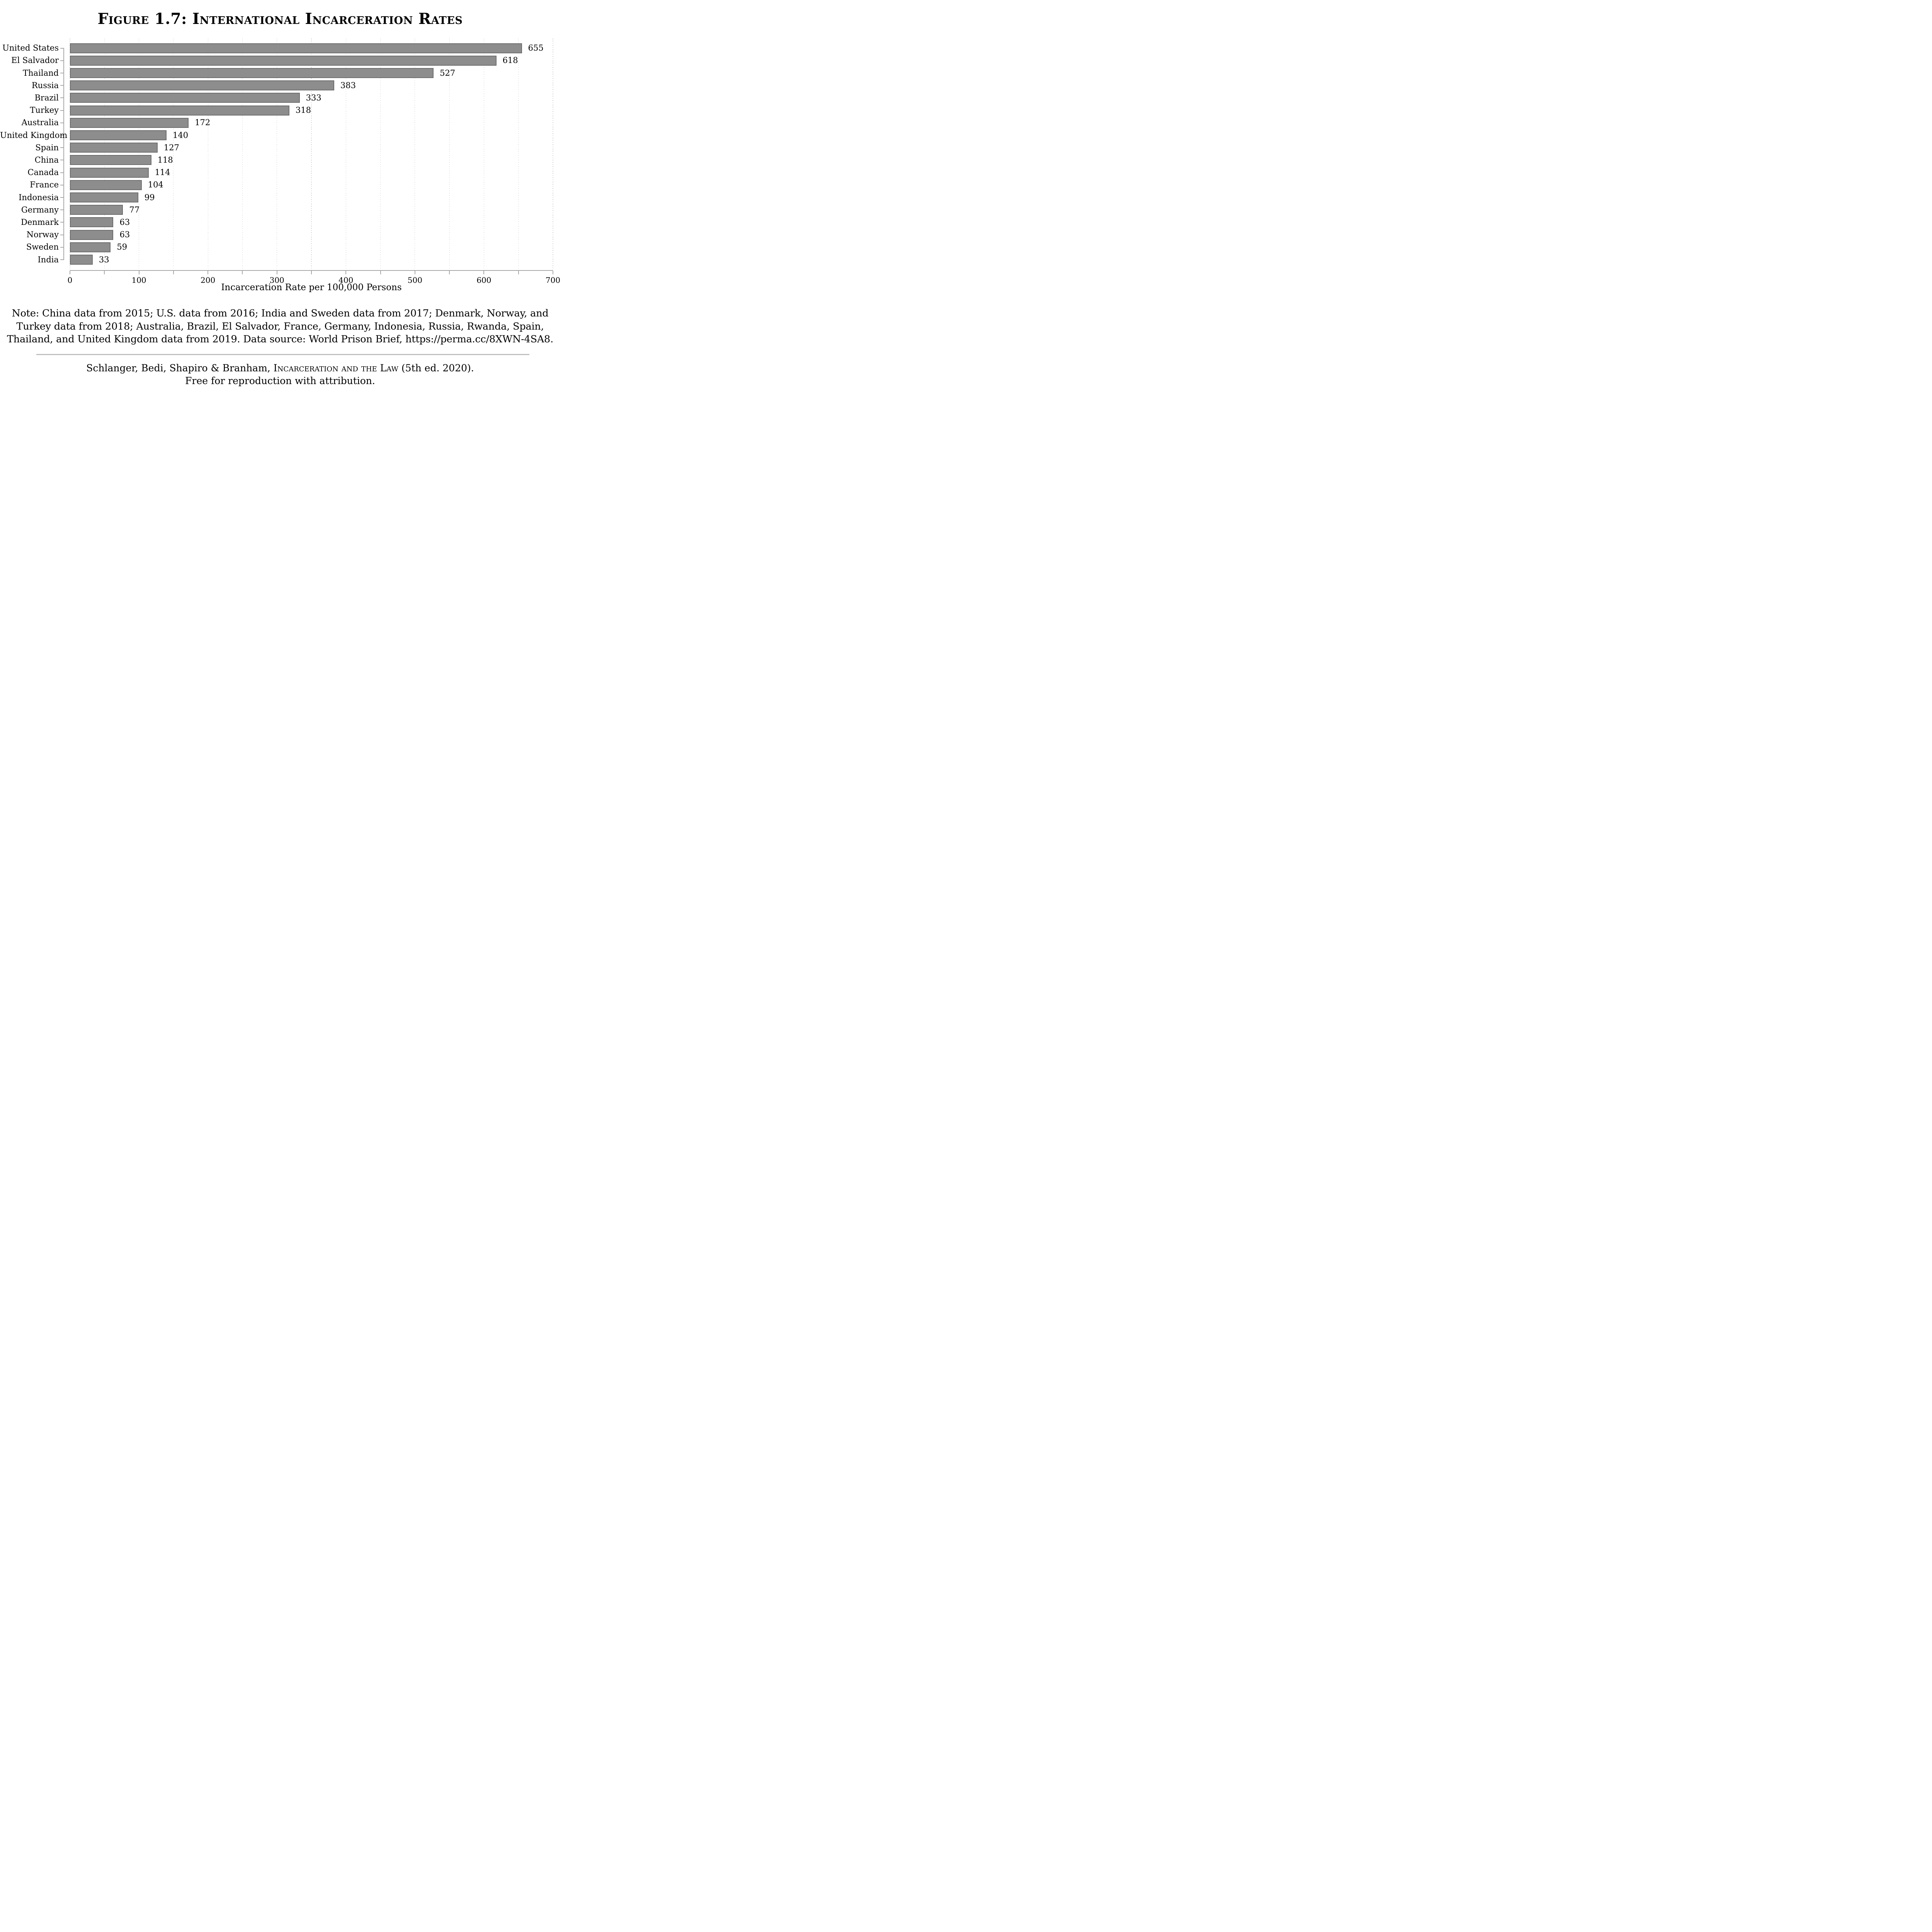 Image resolution: width=1932 pixels, height=1932 pixels. Describe the element at coordinates (165, 160) in the screenshot. I see `value-label-china: 118` at that location.